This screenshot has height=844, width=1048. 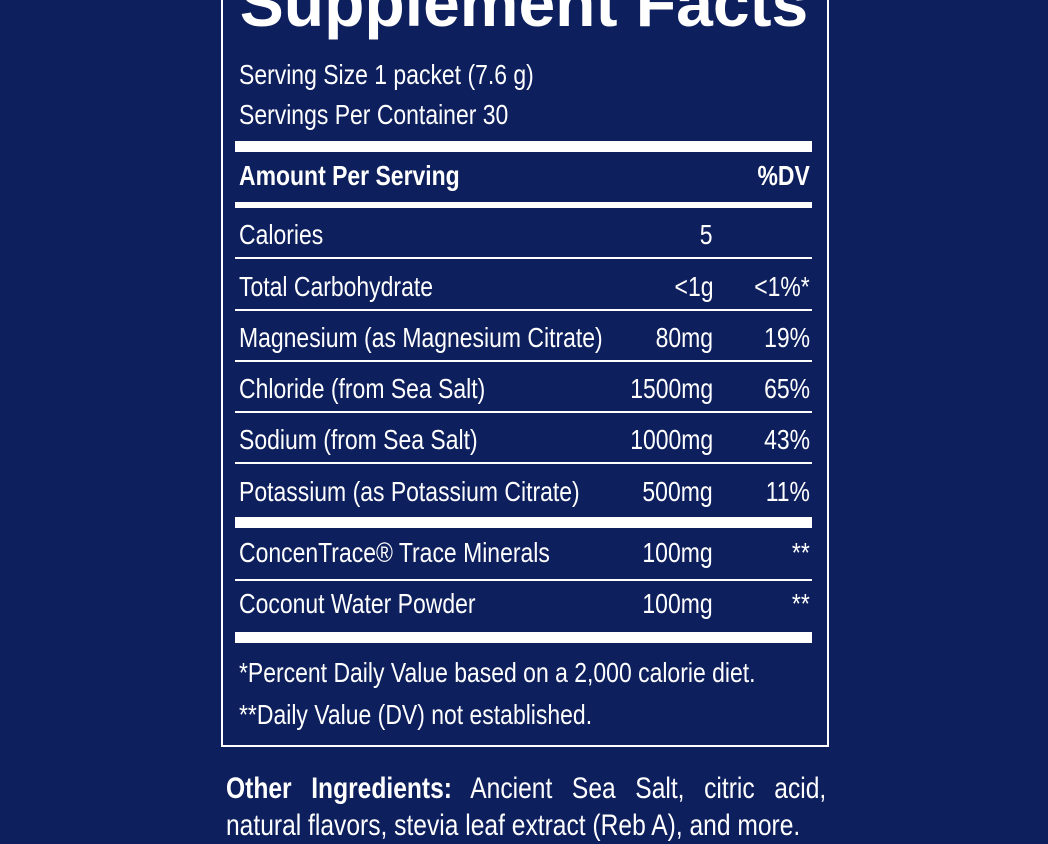 I want to click on nutrient-name: Total Carbohydrate, so click(x=336, y=286).